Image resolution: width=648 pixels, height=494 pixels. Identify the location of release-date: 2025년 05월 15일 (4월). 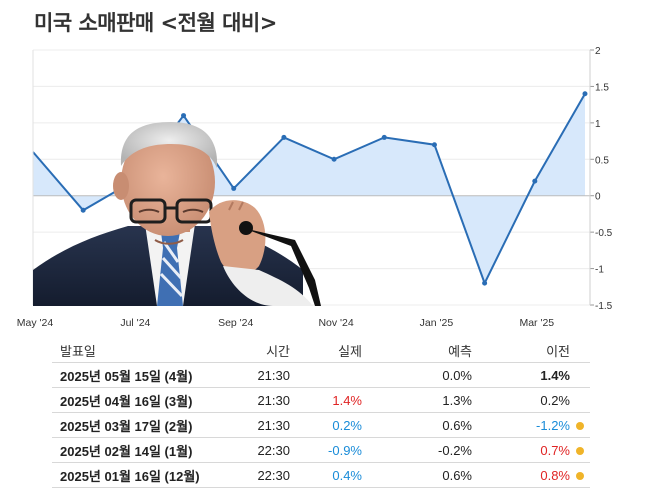
(144, 375).